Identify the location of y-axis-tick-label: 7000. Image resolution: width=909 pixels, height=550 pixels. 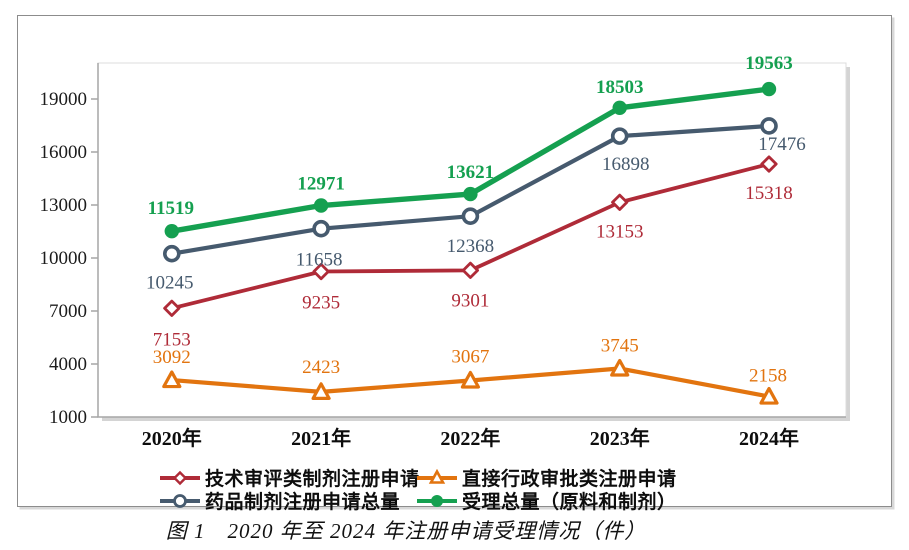
(68, 311).